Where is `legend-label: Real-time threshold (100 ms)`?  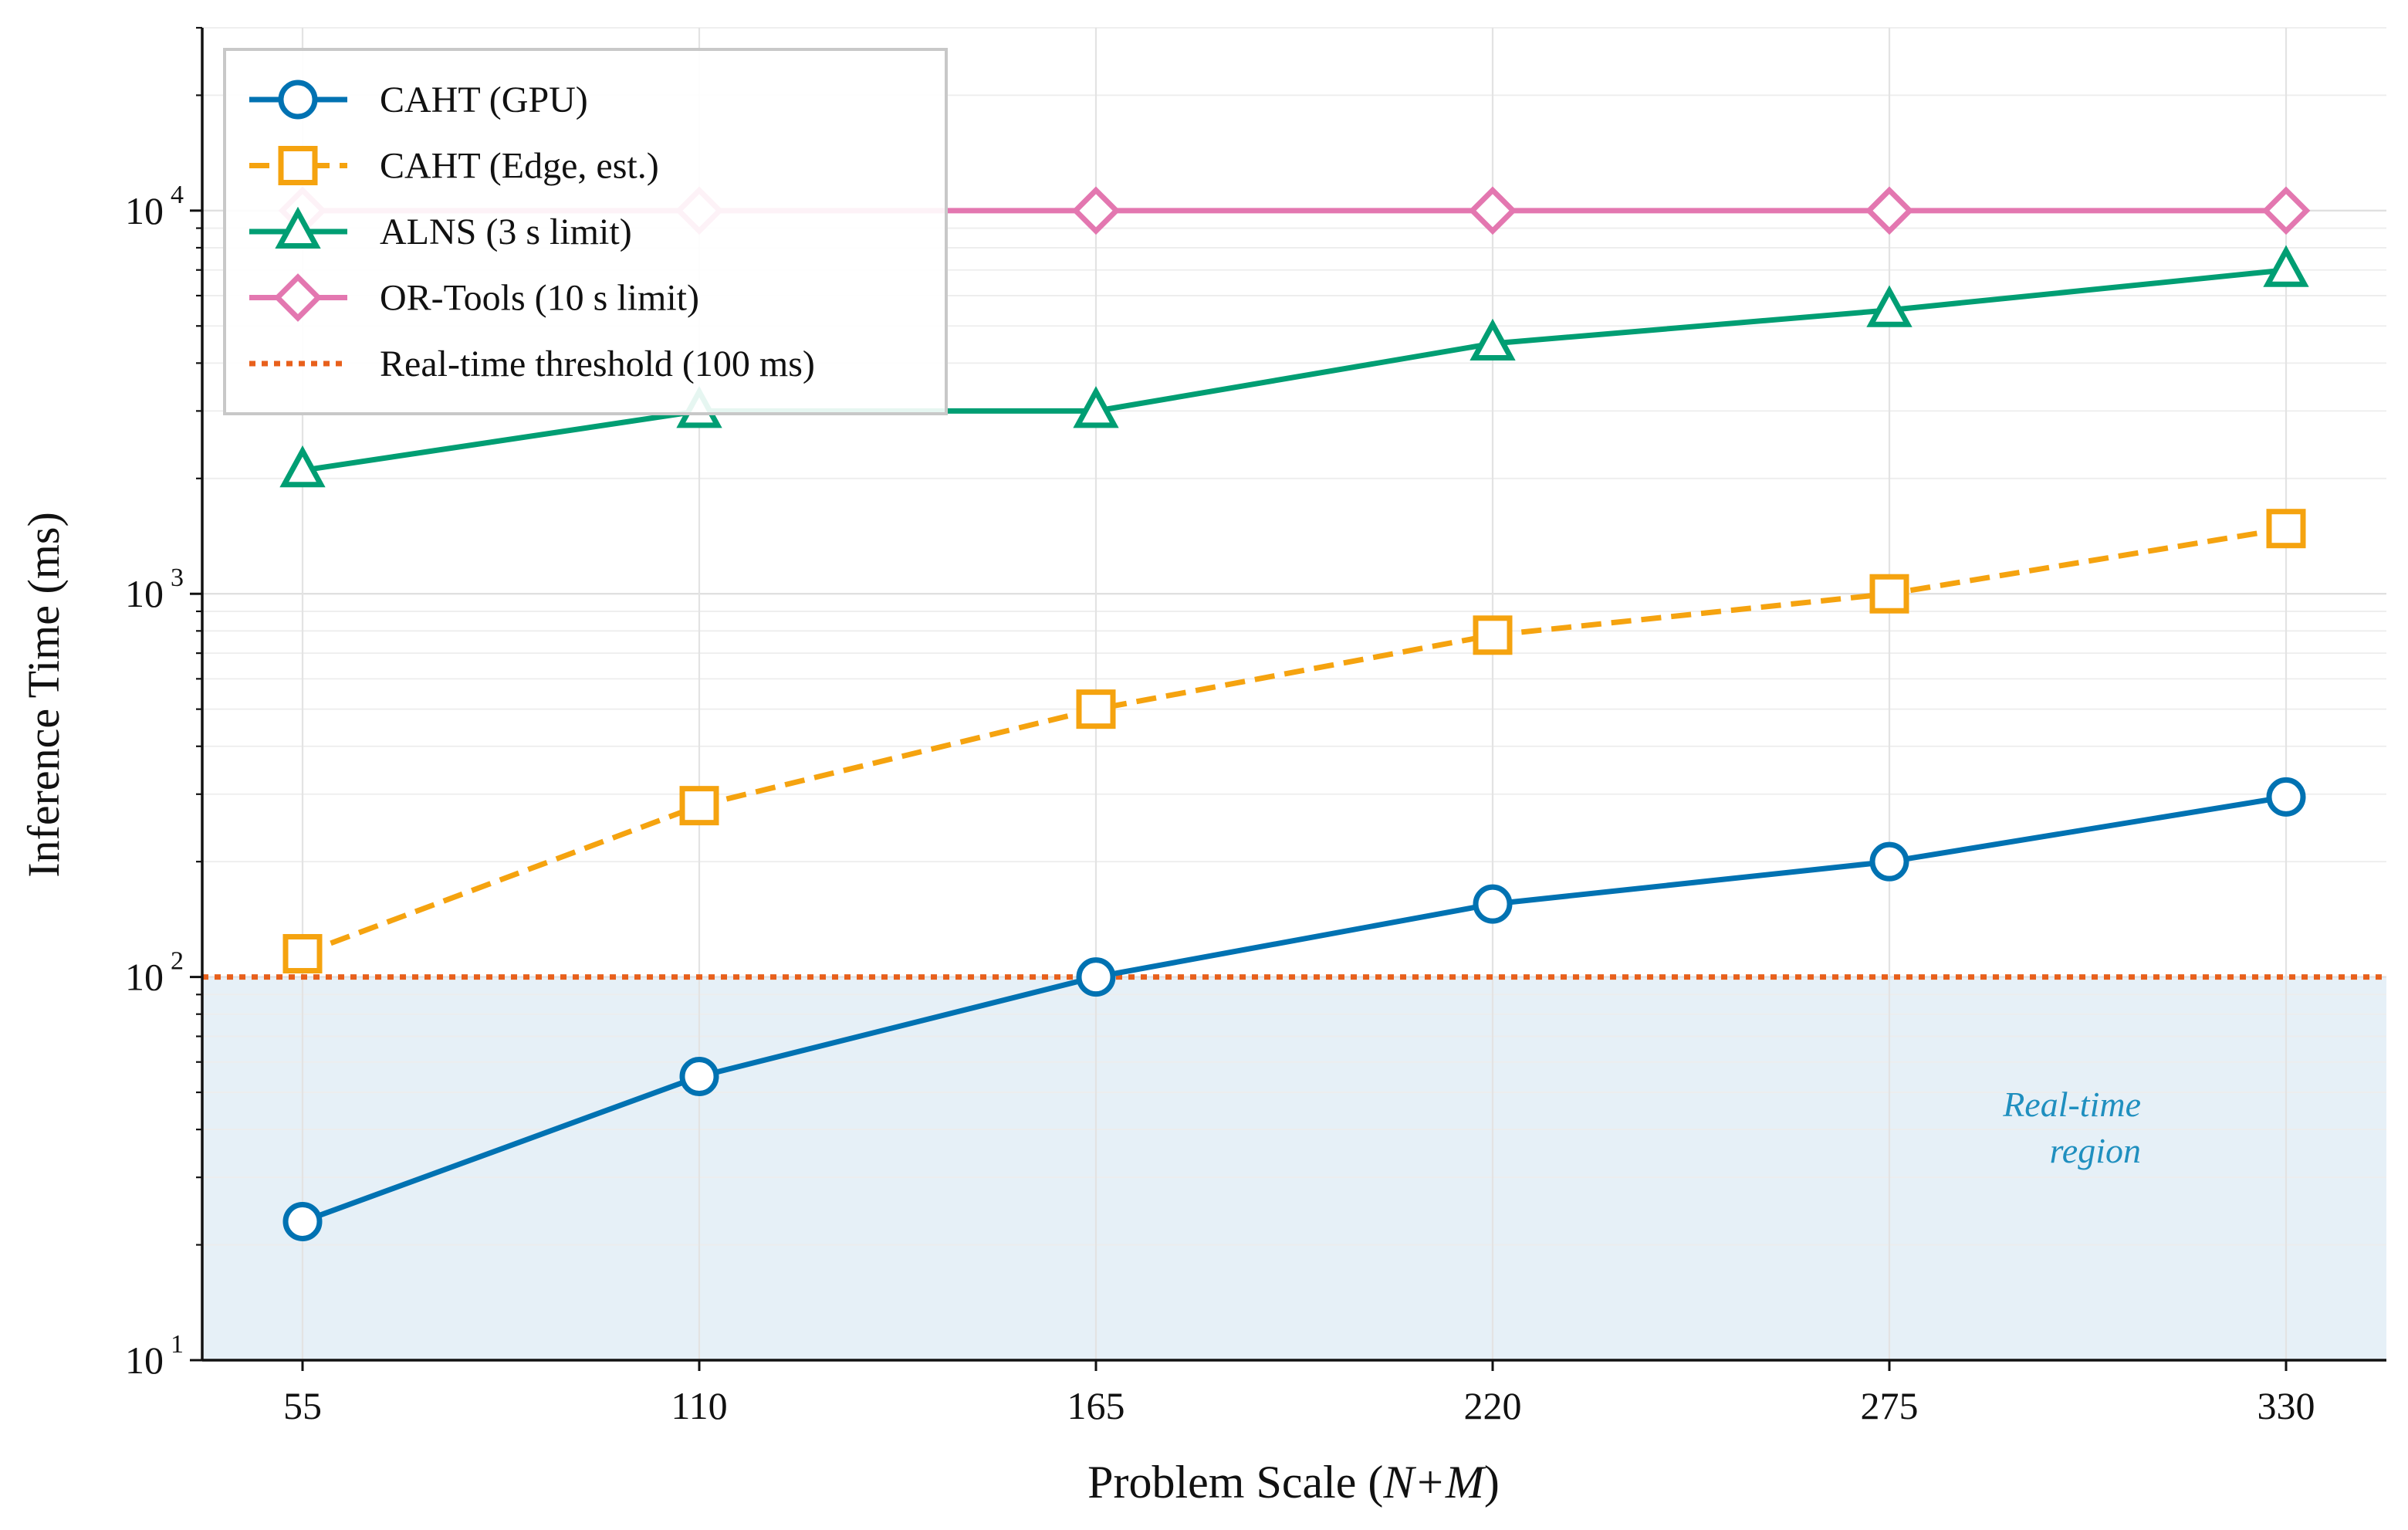 legend-label: Real-time threshold (100 ms) is located at coordinates (598, 364).